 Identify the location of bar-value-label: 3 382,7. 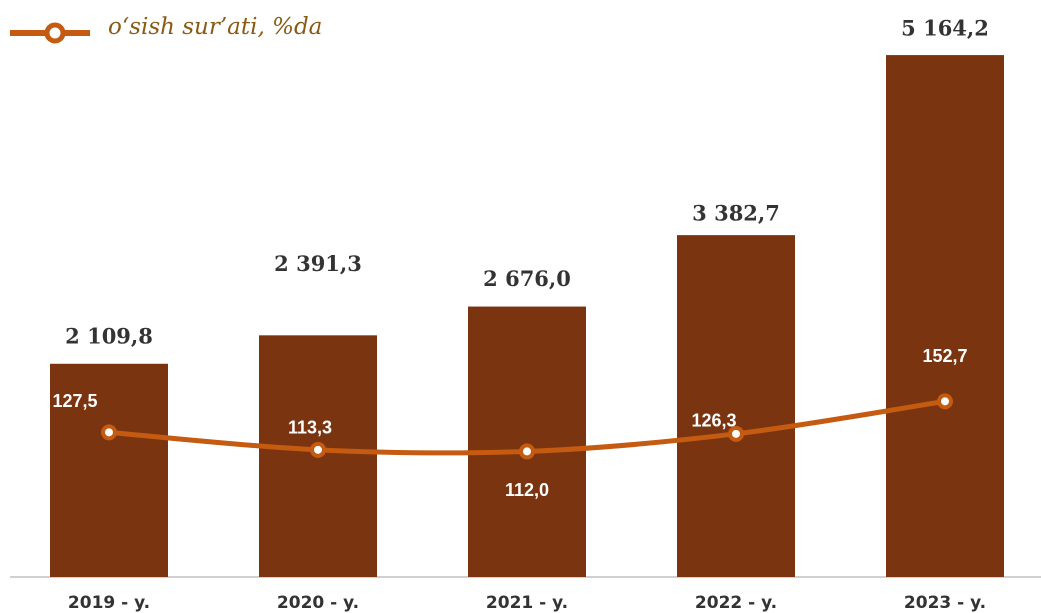
(736, 213).